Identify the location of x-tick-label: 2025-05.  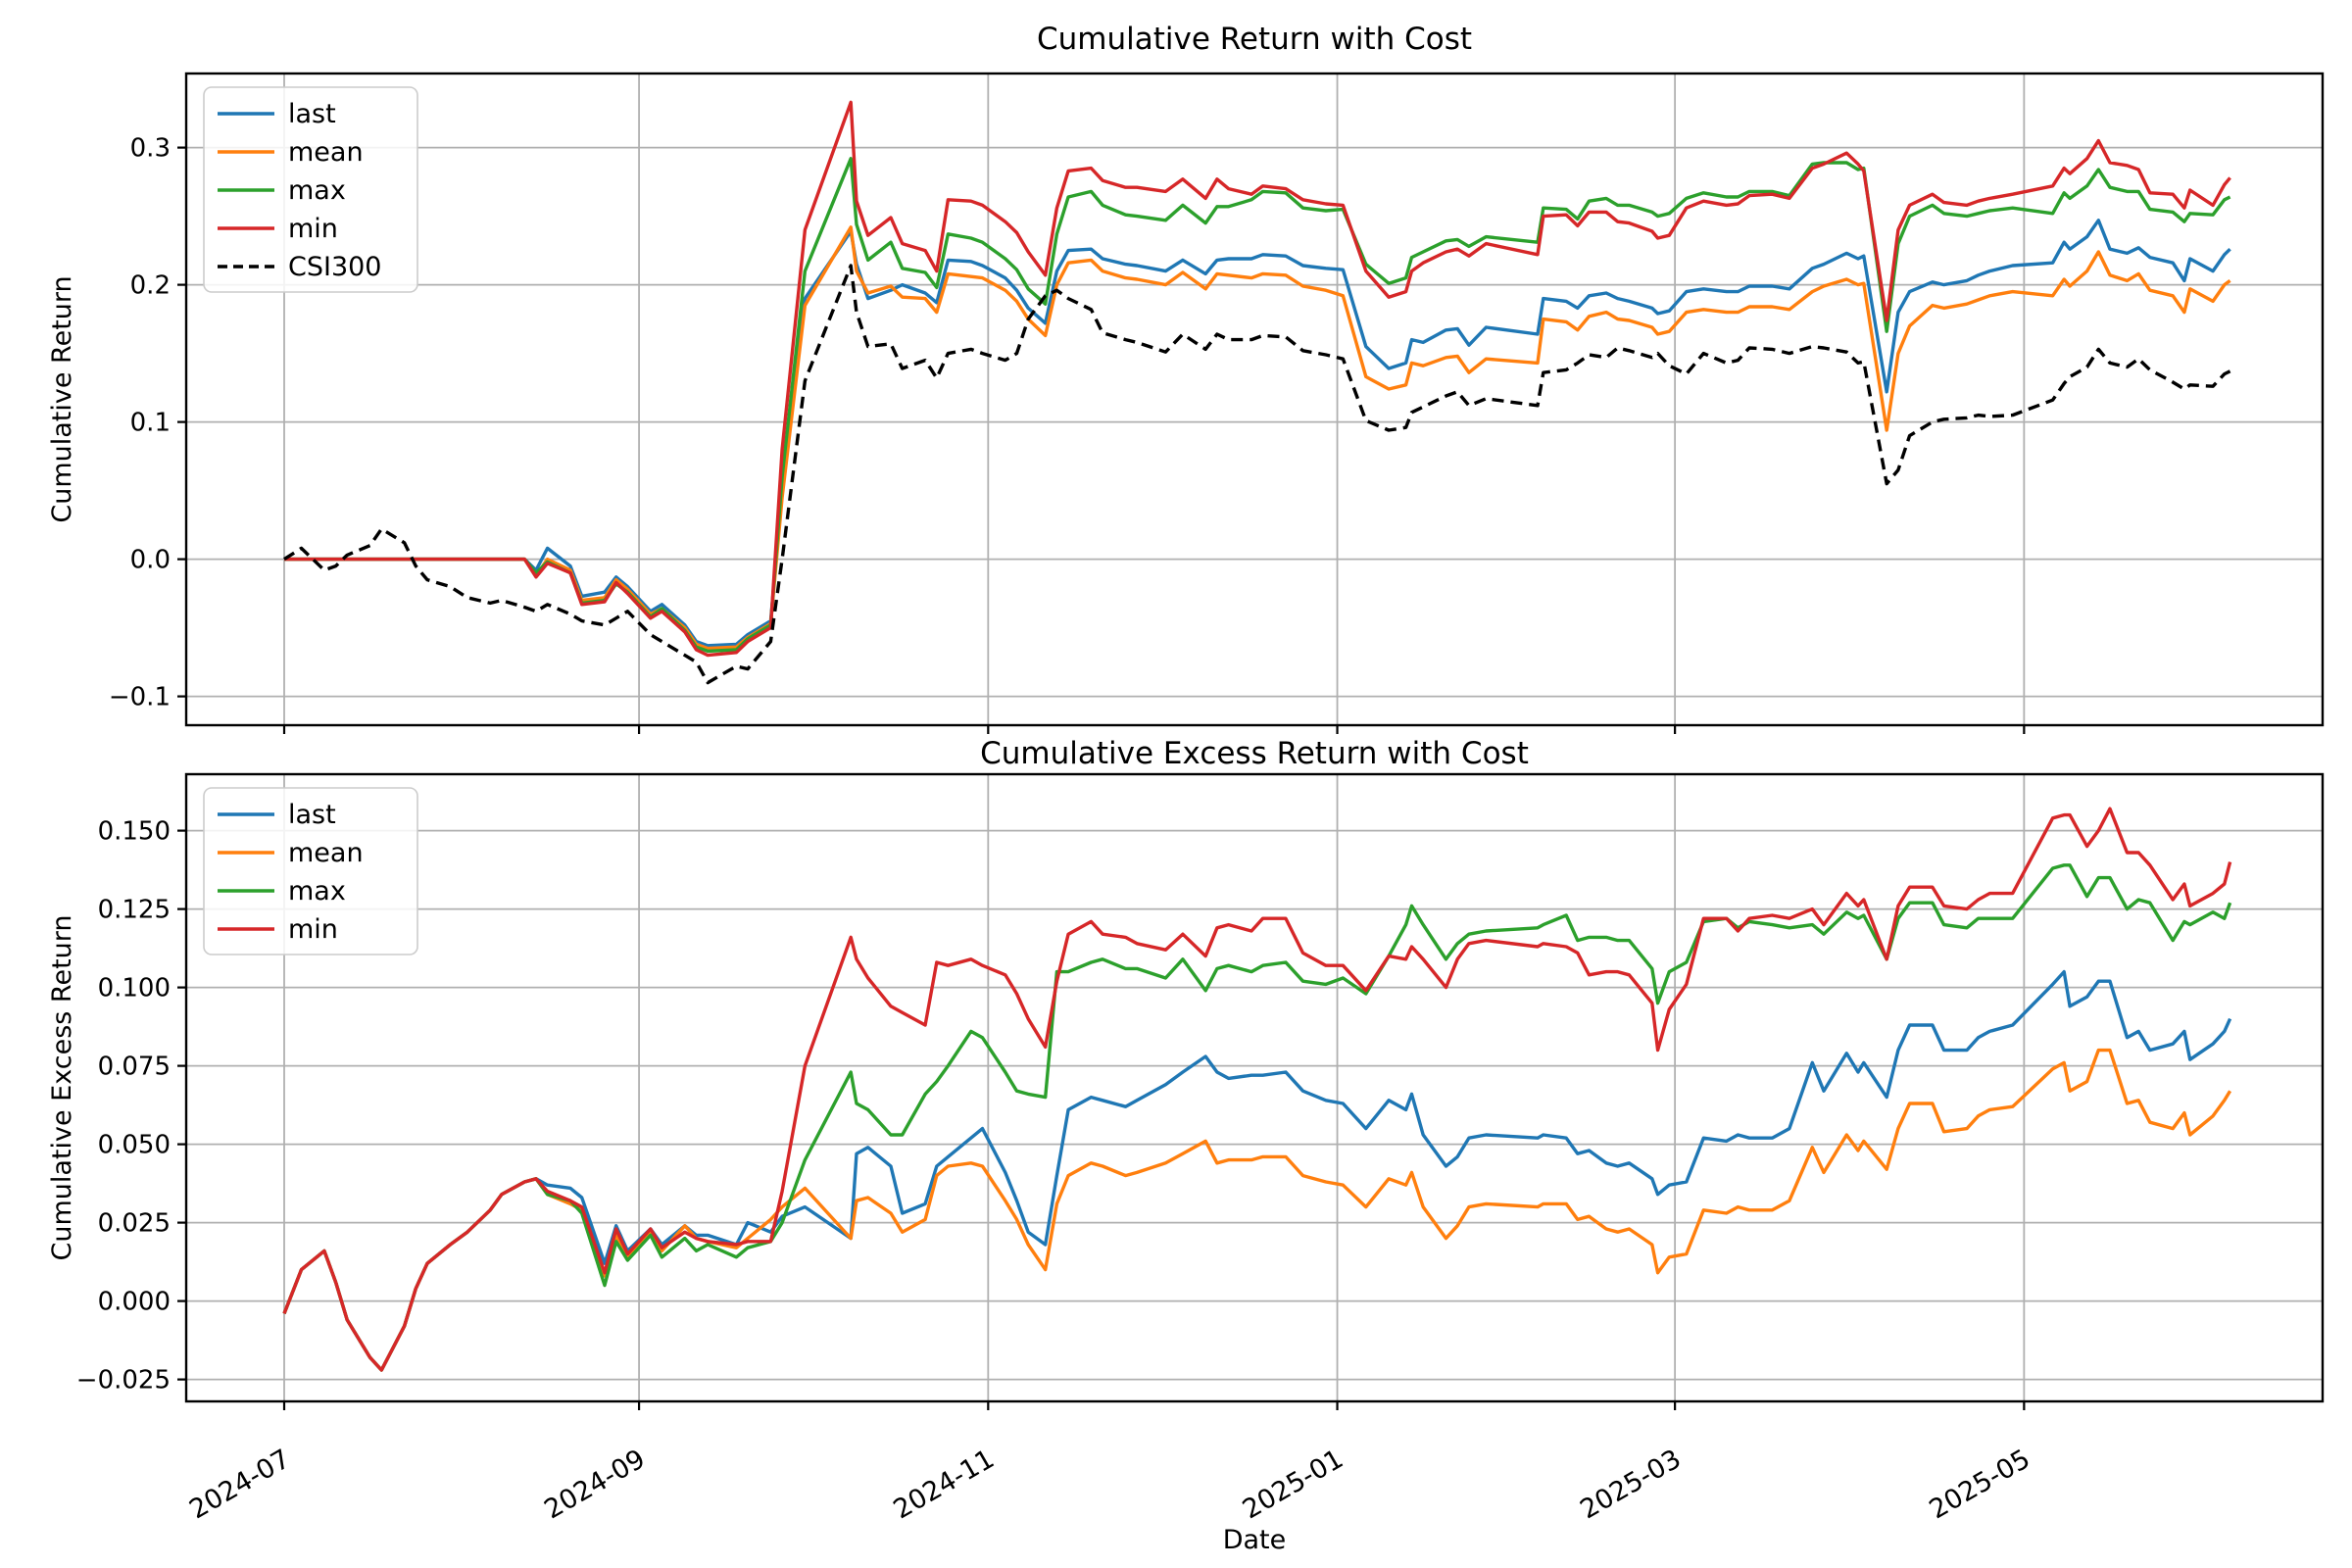
(1980, 1484).